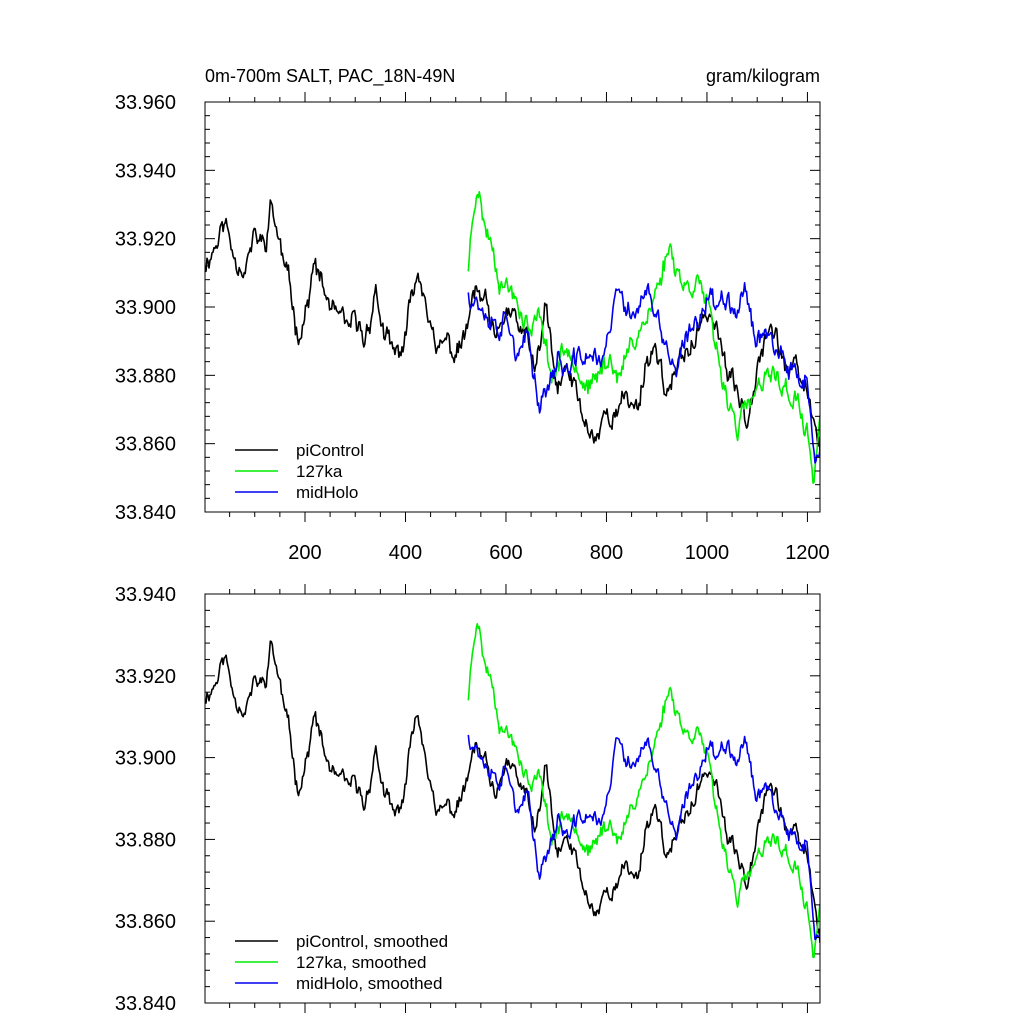 The width and height of the screenshot is (1024, 1029). Describe the element at coordinates (643, 837) in the screenshot. I see `series-line-midholo-smoothed` at that location.